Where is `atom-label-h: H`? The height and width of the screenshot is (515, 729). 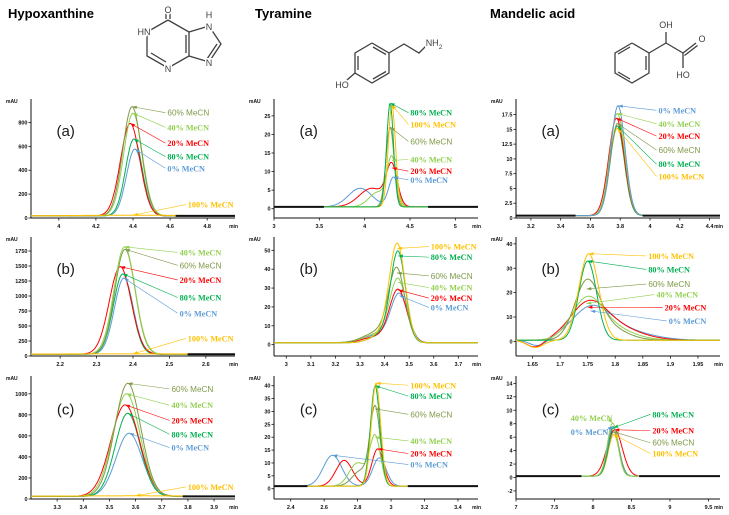
atom-label-h: H is located at coordinates (209, 15).